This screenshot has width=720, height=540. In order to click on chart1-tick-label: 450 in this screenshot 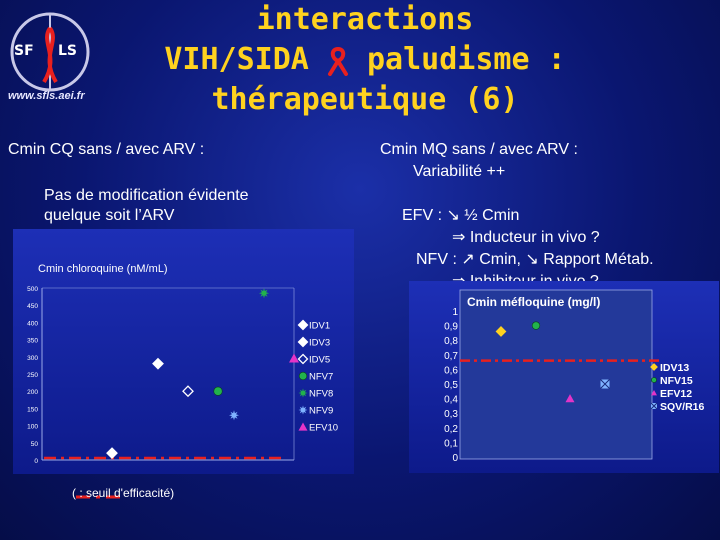, I will do `click(32, 306)`.